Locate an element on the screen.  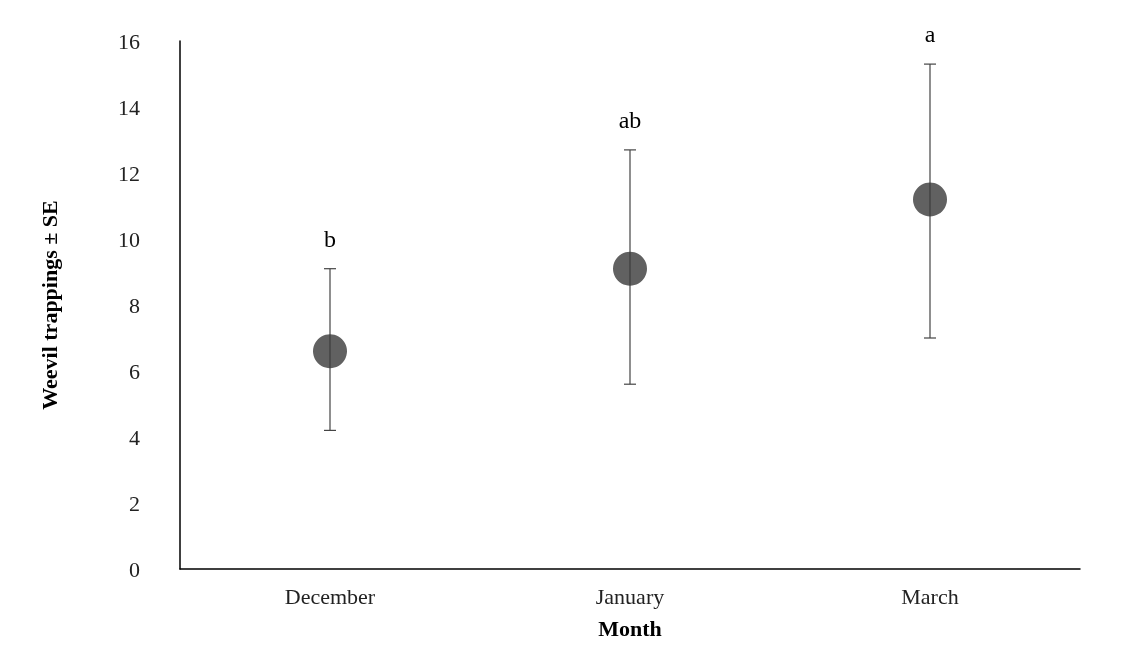
annotation: ab is located at coordinates (630, 119).